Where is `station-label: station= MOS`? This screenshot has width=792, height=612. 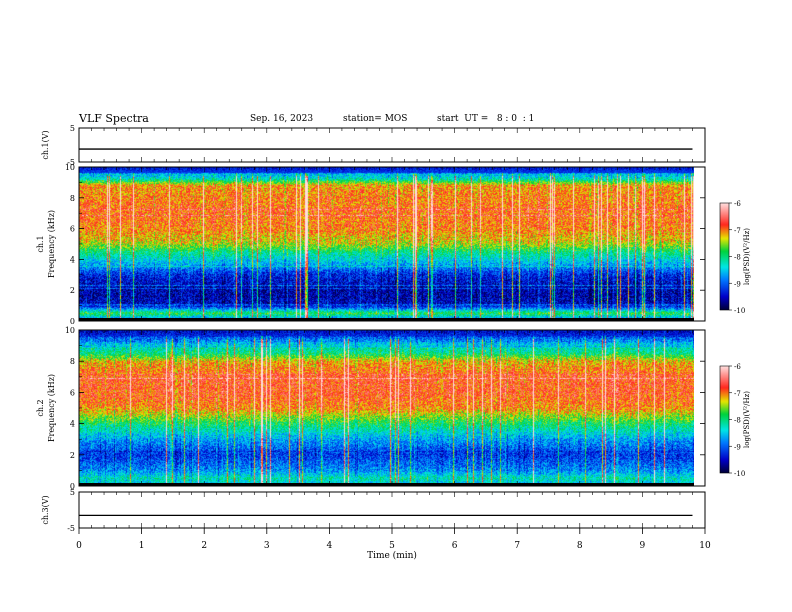 station-label: station= MOS is located at coordinates (375, 119).